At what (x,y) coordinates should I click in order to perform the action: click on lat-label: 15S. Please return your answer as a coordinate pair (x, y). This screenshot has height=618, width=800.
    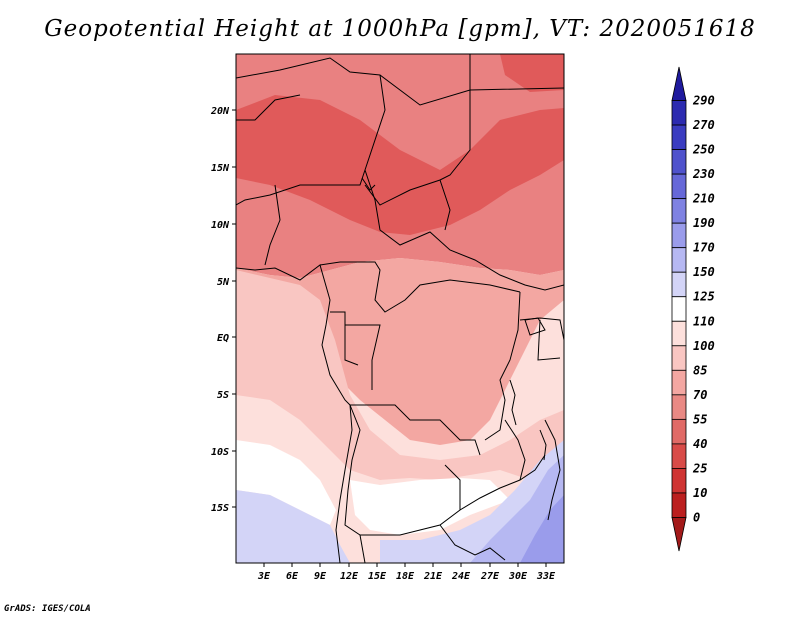
    Looking at the image, I should click on (220, 508).